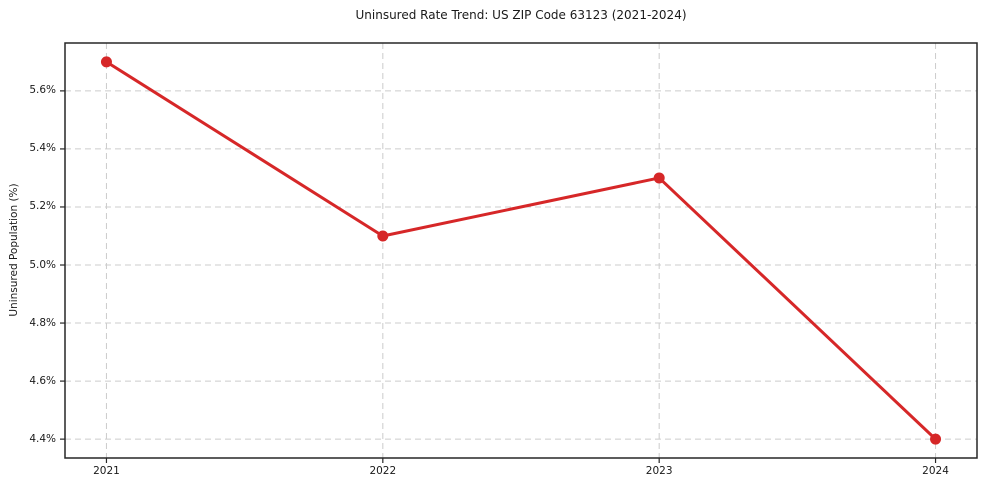 Image resolution: width=989 pixels, height=490 pixels. Describe the element at coordinates (42, 380) in the screenshot. I see `y-tick-label: 4.6%` at that location.